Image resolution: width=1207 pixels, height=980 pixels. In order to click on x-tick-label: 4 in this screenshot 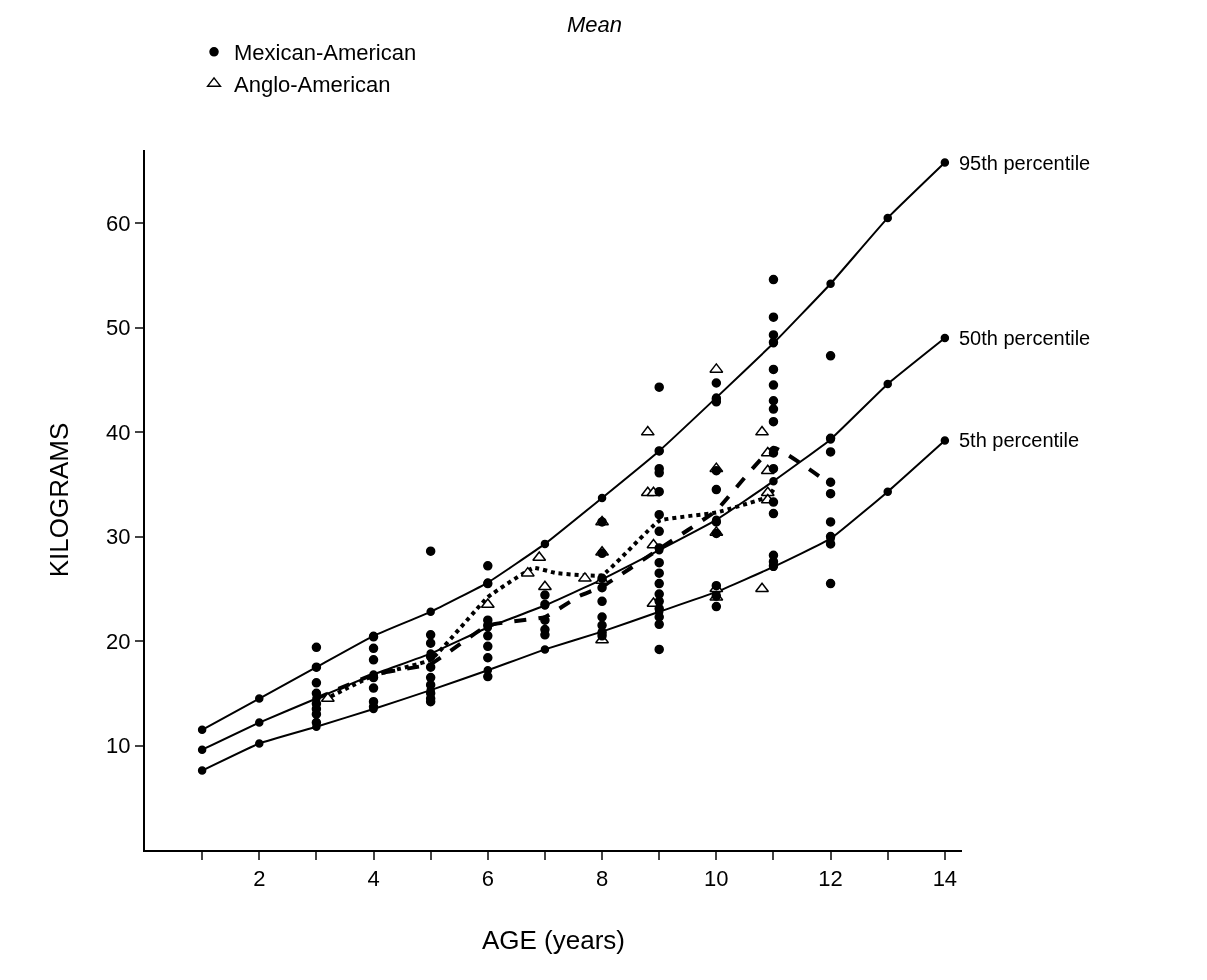, I will do `click(373, 879)`.